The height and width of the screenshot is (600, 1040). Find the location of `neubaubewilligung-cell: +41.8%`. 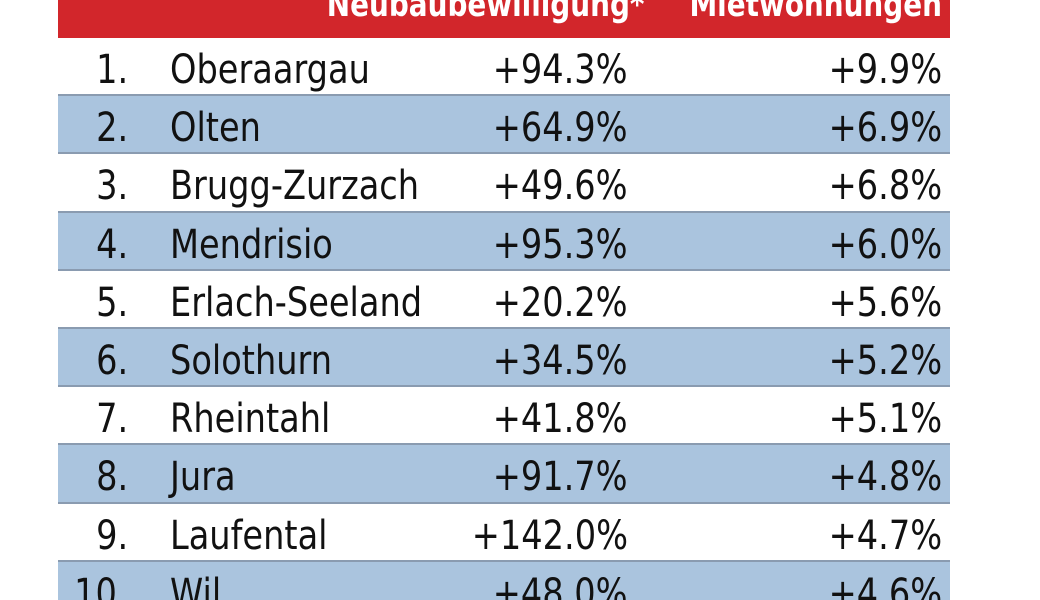

neubaubewilligung-cell: +41.8% is located at coordinates (560, 419).